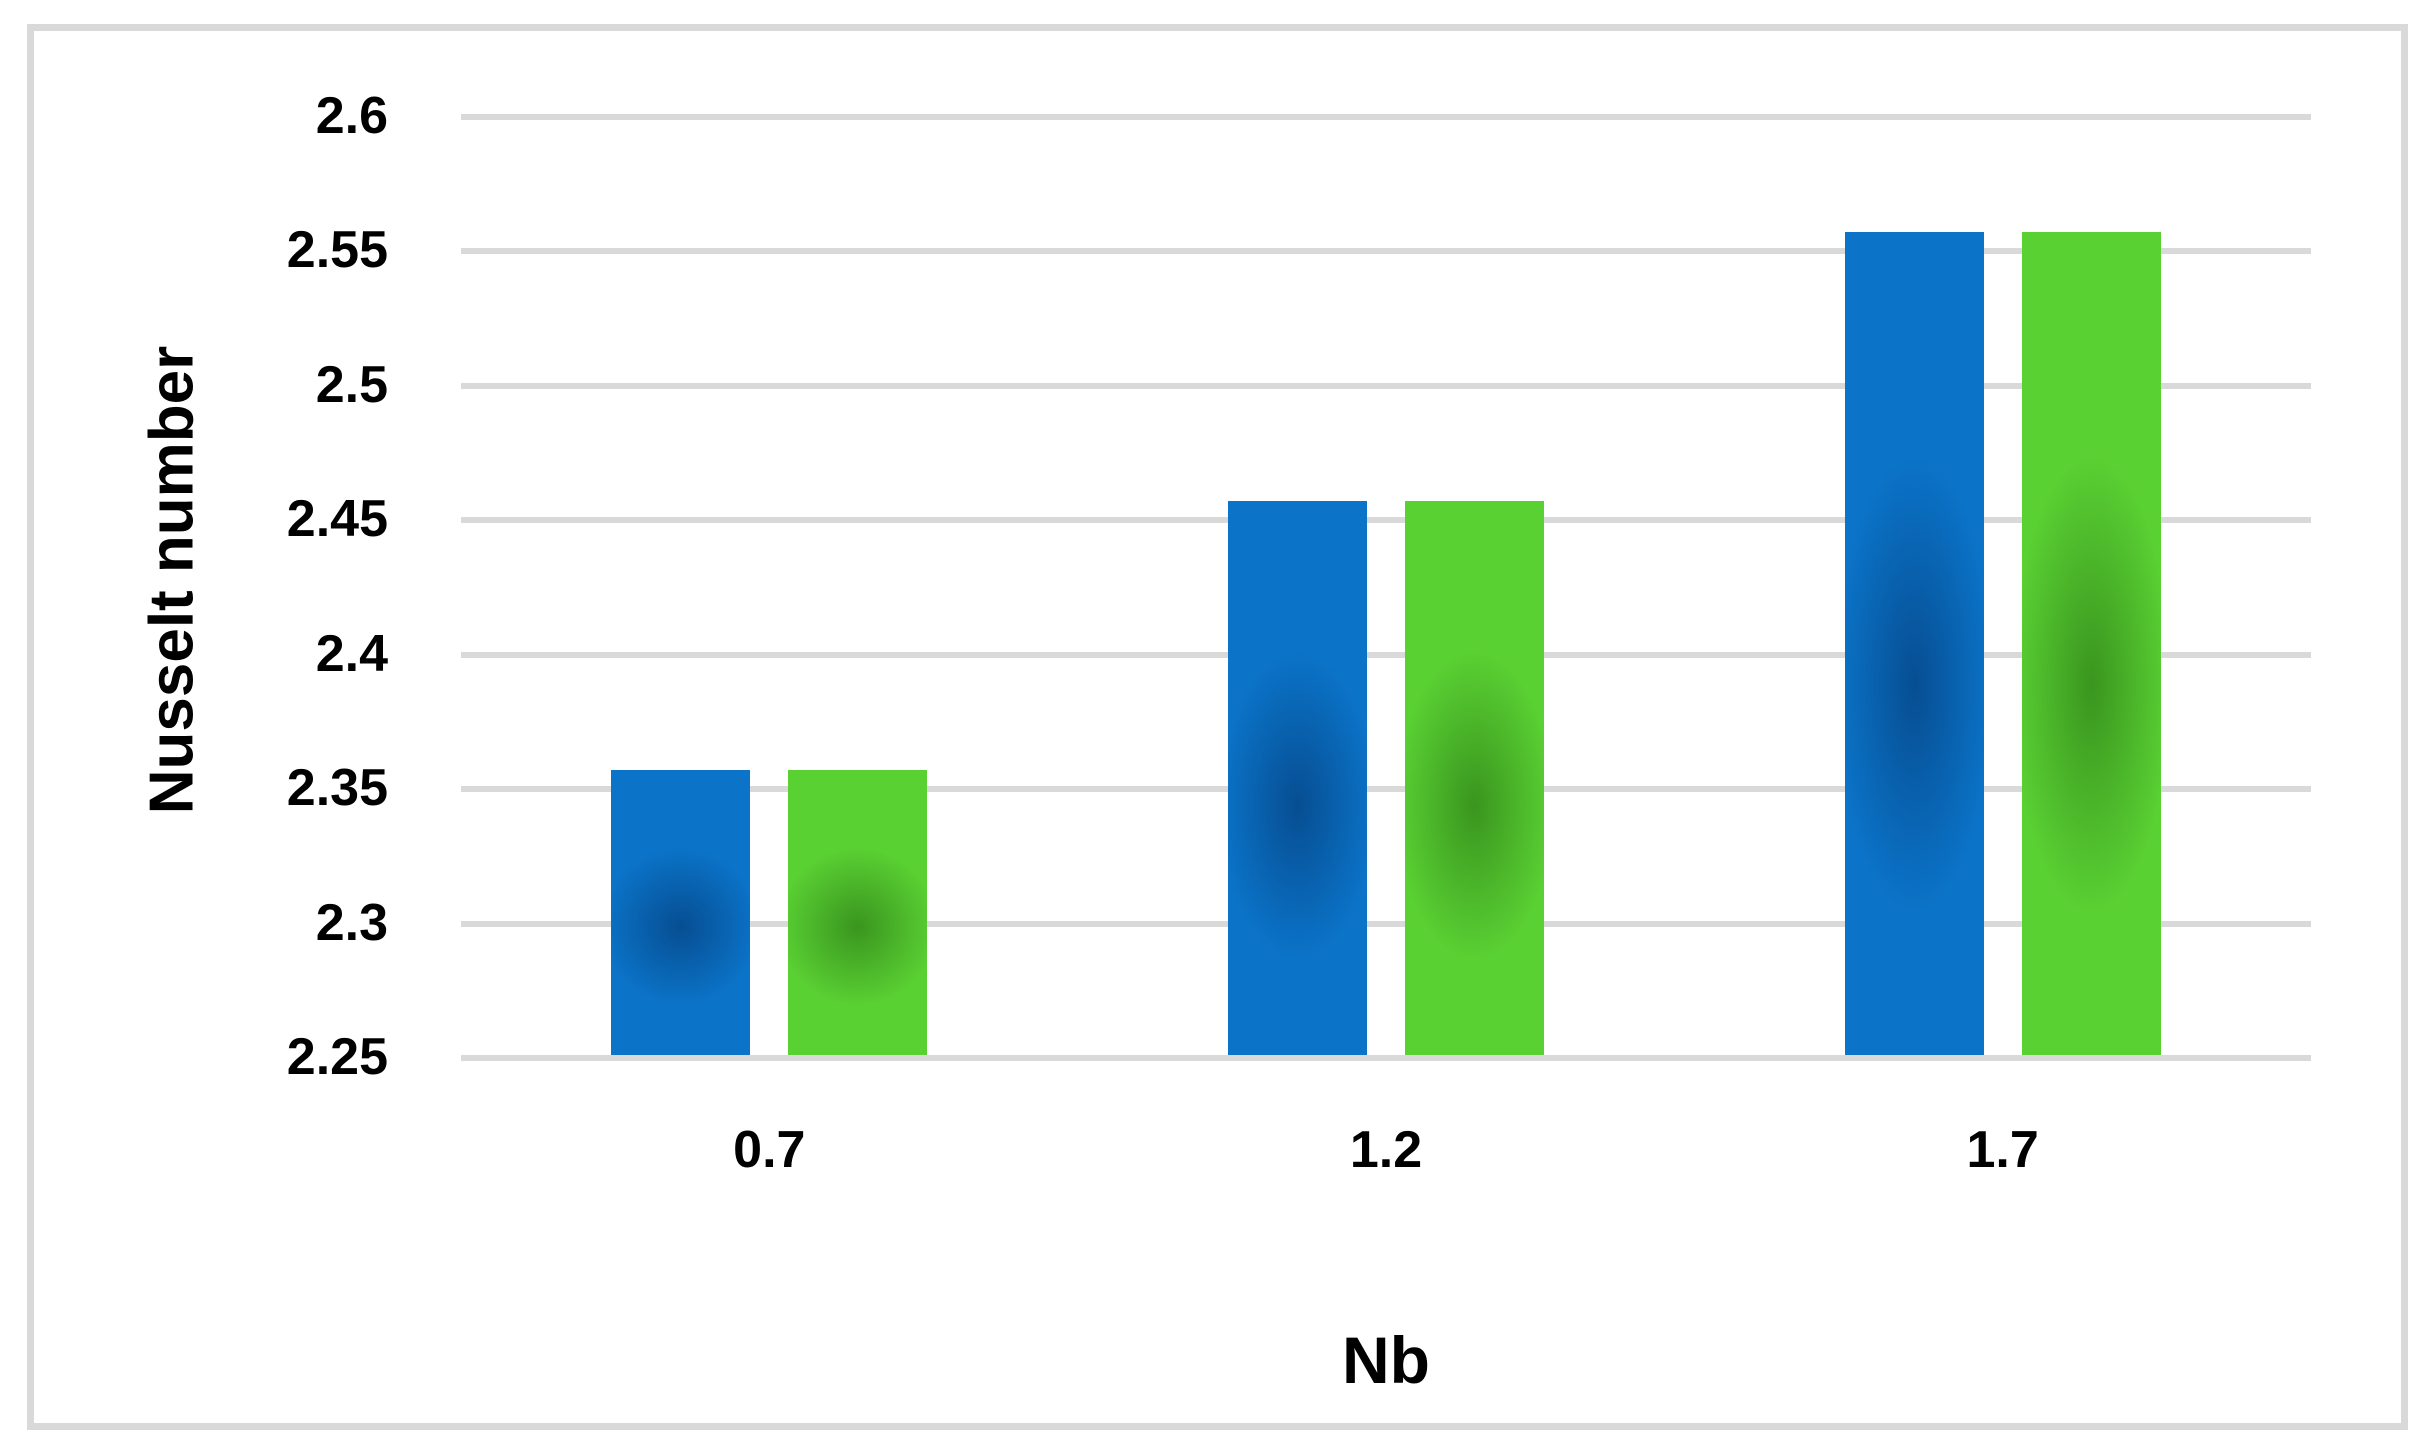 The height and width of the screenshot is (1454, 2428). I want to click on y-tick-label-2.3: 2.3, so click(351, 922).